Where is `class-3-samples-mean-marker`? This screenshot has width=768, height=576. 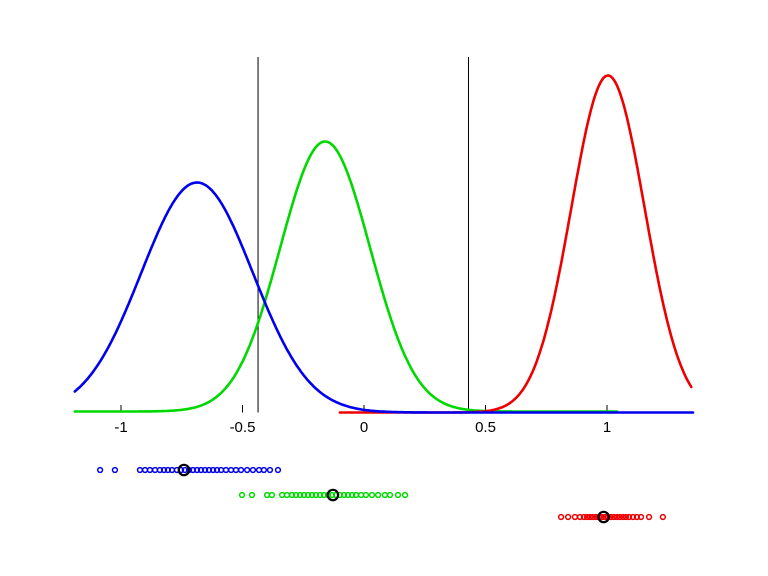
class-3-samples-mean-marker is located at coordinates (603, 517).